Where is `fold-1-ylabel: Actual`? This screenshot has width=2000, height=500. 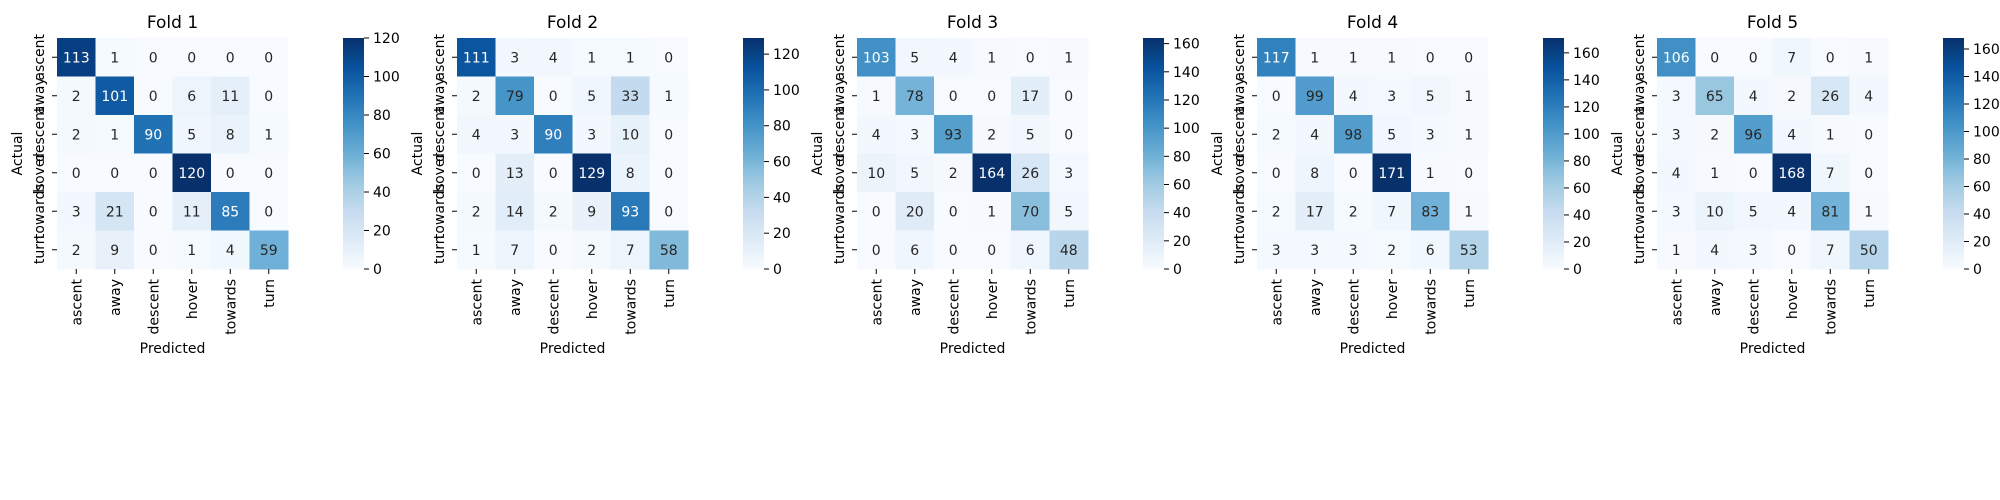 fold-1-ylabel: Actual is located at coordinates (18, 154).